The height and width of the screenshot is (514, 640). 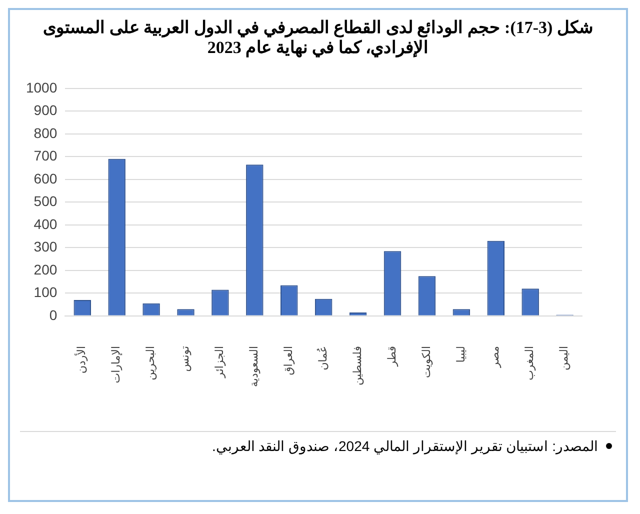 I want to click on x-tick-label: السعودية, so click(x=254, y=367).